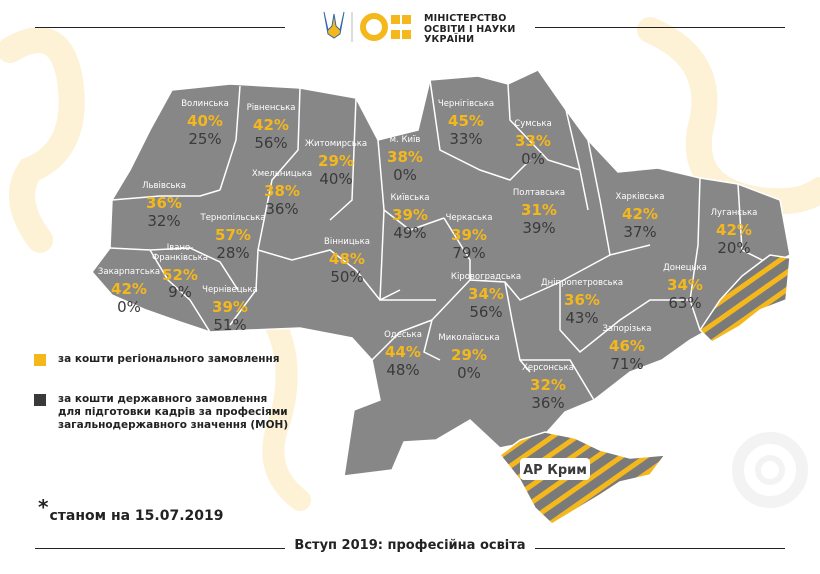 The image size is (820, 574). Describe the element at coordinates (160, 548) in the screenshot. I see `footer-line-left` at that location.